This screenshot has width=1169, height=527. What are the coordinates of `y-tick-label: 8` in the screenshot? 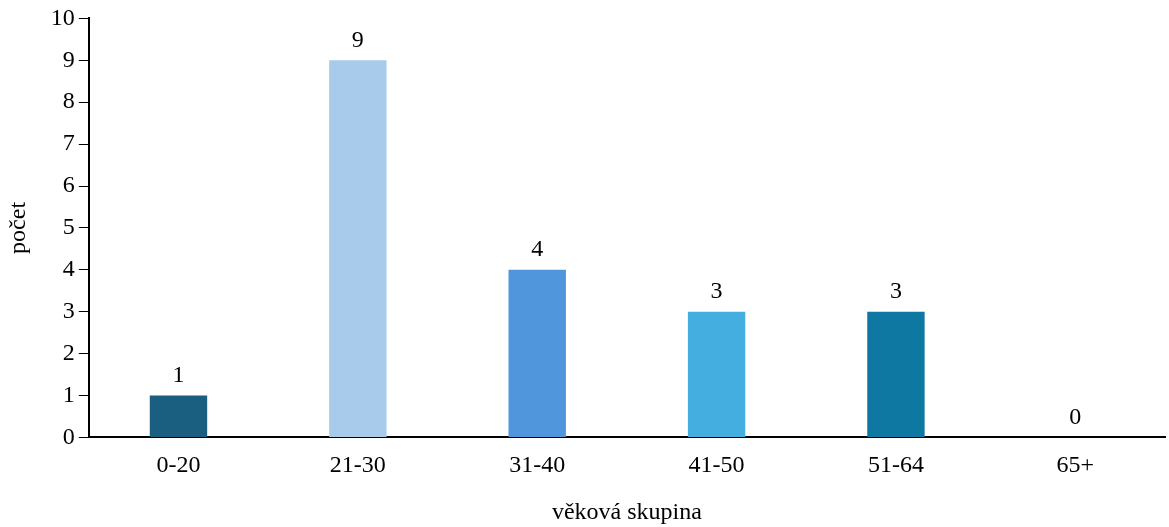 It's located at (68, 100).